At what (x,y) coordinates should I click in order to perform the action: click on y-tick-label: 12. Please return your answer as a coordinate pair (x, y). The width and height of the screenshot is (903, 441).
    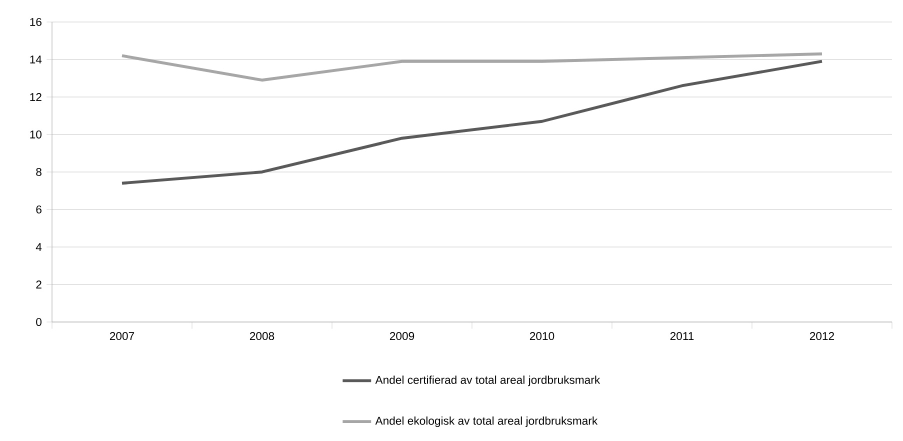
    Looking at the image, I should click on (36, 97).